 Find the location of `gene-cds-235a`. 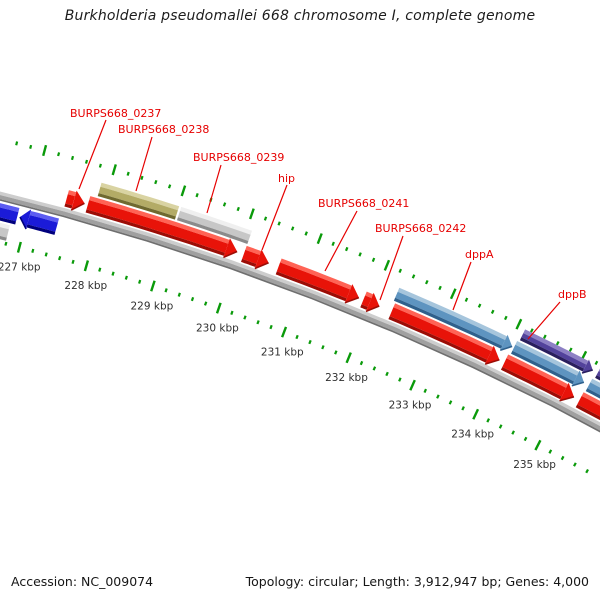

gene-cds-235a is located at coordinates (587, 413).